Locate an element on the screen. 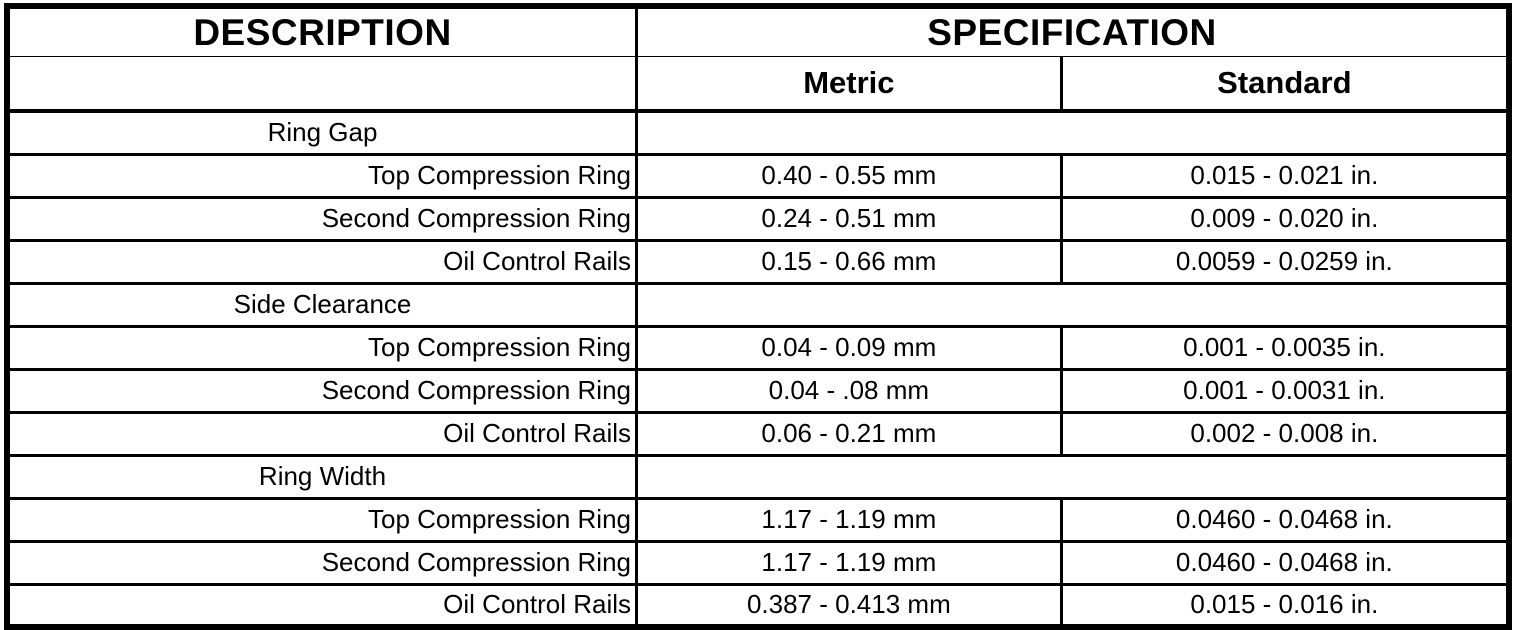 The height and width of the screenshot is (630, 1520). header-row-main: DESCRIPTION SPECIFICATION is located at coordinates (758, 30).